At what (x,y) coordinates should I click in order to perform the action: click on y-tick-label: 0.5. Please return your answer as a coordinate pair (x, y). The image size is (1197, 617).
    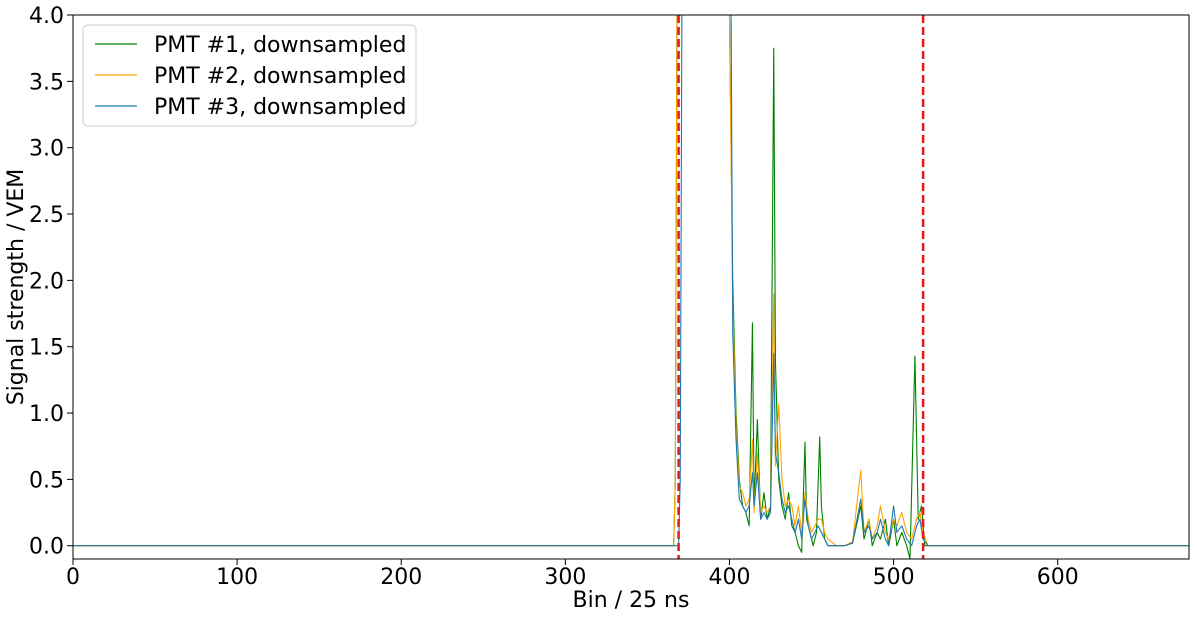
    Looking at the image, I should click on (46, 480).